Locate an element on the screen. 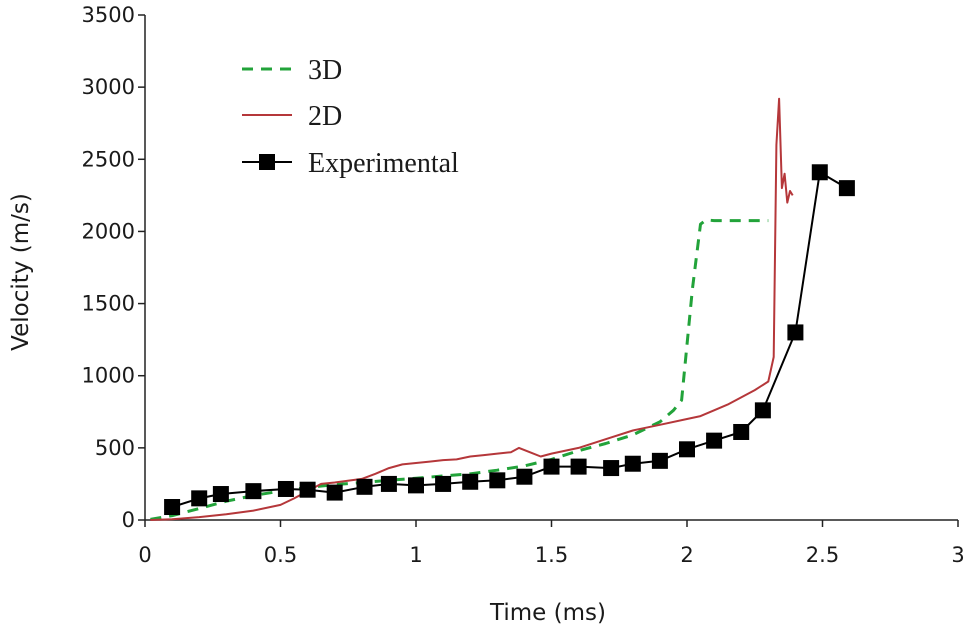  x-axis-title: Time (ms) is located at coordinates (547, 613).